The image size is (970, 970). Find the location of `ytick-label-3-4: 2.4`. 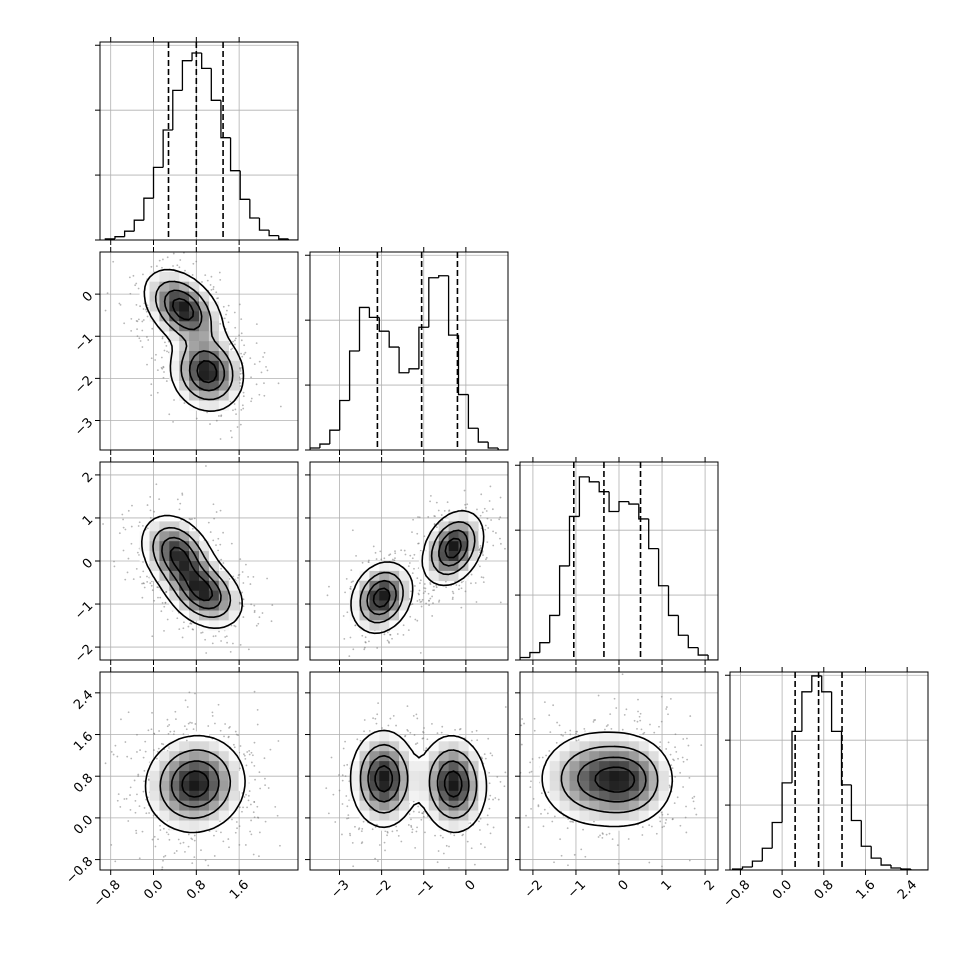

ytick-label-3-4: 2.4 is located at coordinates (83, 700).